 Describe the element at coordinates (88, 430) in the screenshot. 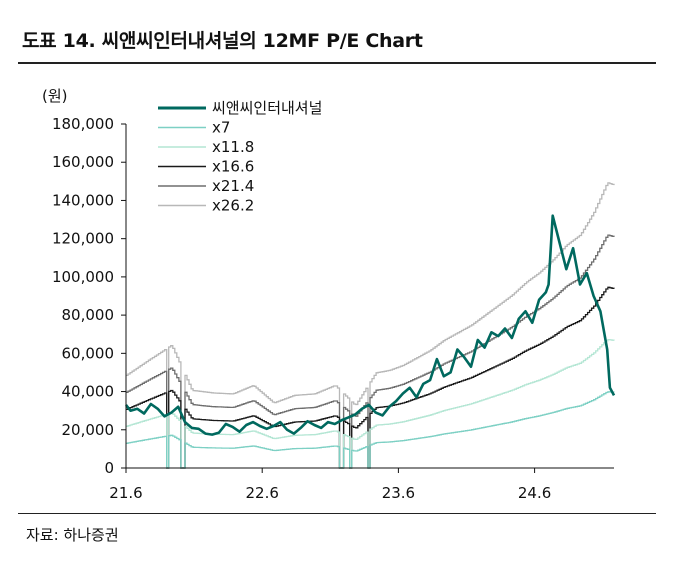

I see `y-tick-label: 20,000` at that location.